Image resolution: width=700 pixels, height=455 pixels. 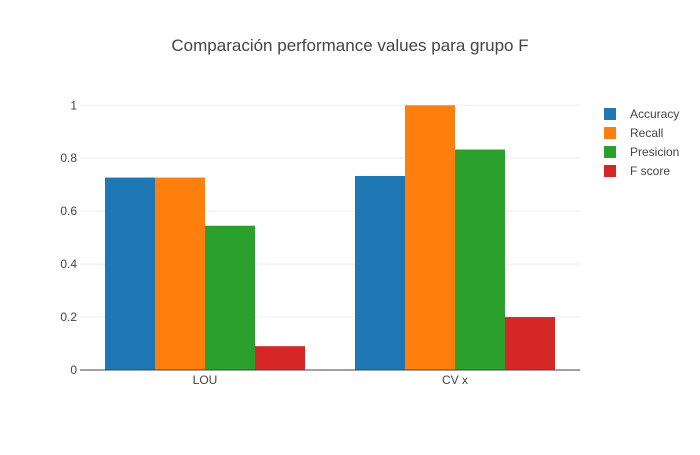 What do you see at coordinates (68, 264) in the screenshot?
I see `y-tick-label: 0.4` at bounding box center [68, 264].